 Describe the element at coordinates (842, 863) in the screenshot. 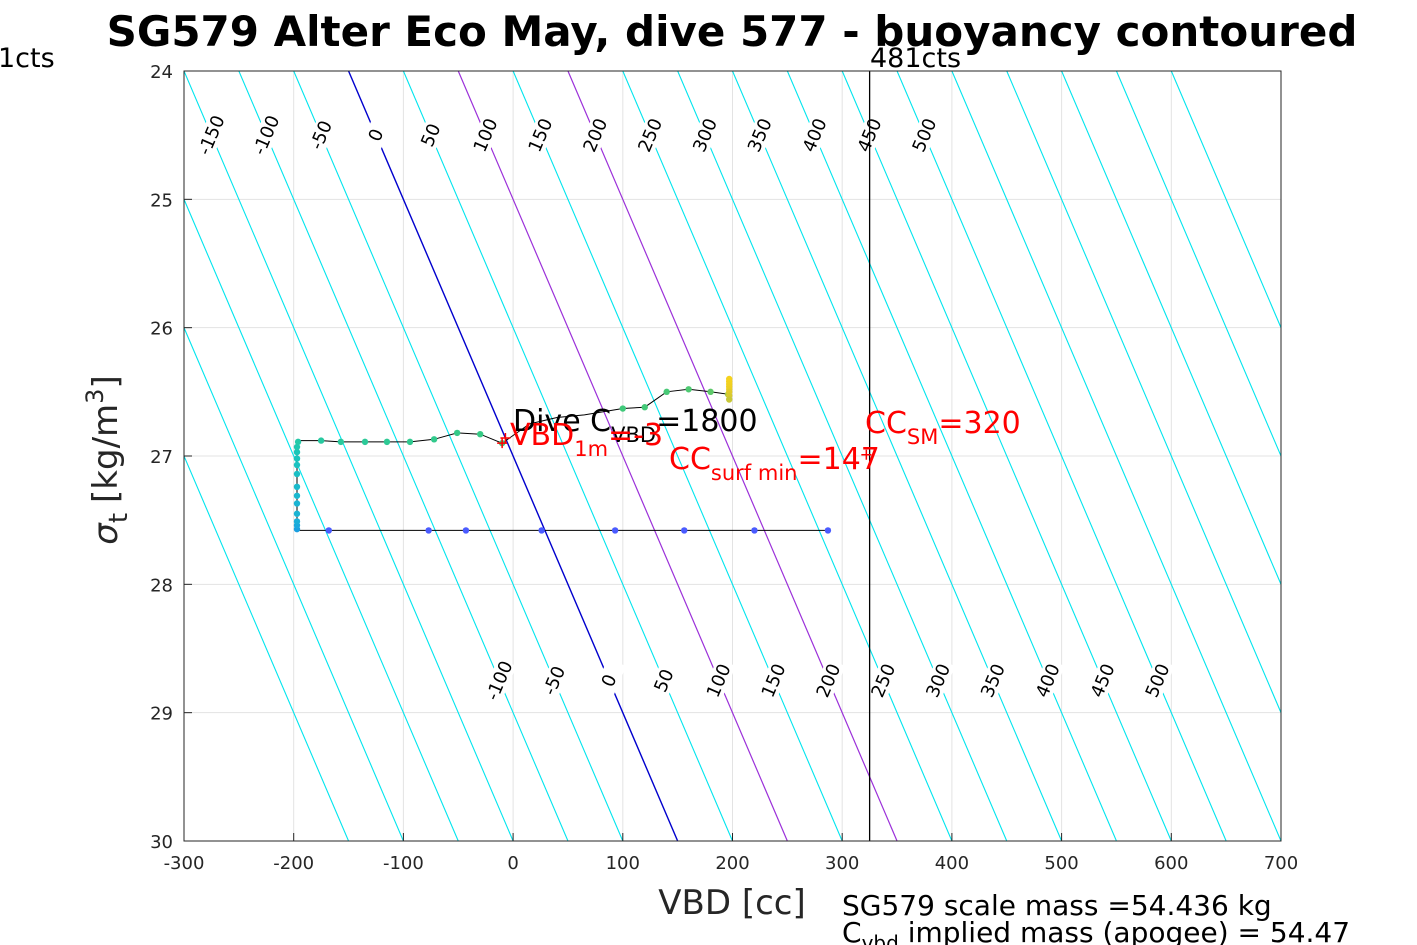

I see `x-tick-label: 300` at that location.